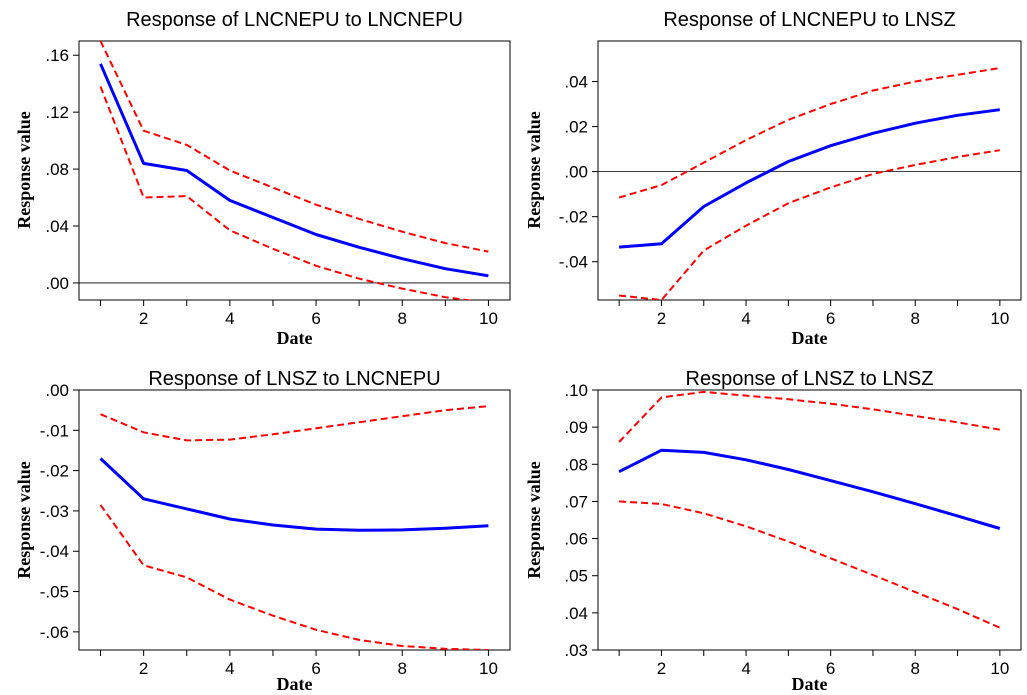 The height and width of the screenshot is (695, 1027). What do you see at coordinates (576, 576) in the screenshot?
I see `y-tick-label: .05` at bounding box center [576, 576].